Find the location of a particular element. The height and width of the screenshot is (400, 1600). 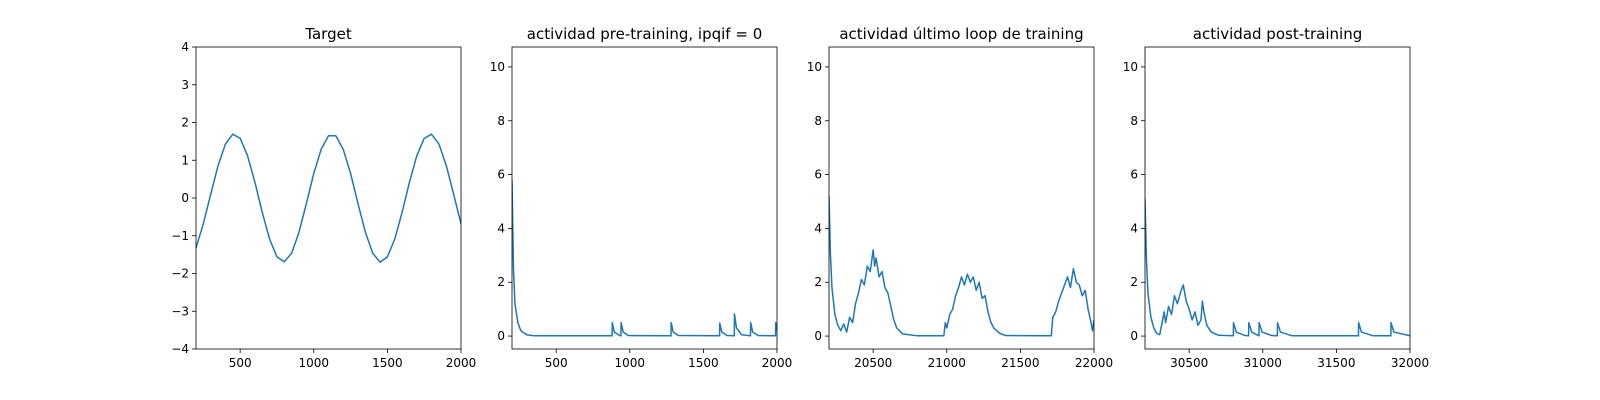

x-tick-label: 20500 is located at coordinates (873, 363).